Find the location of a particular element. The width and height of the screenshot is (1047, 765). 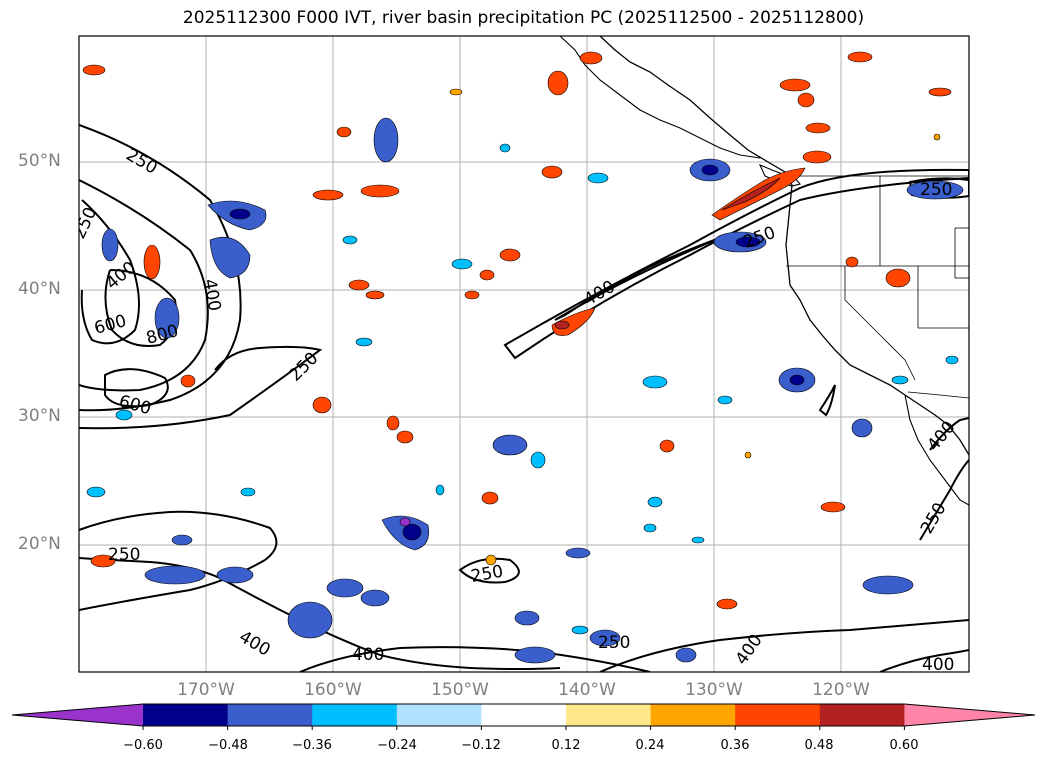

lon-label: 140°W is located at coordinates (587, 690).